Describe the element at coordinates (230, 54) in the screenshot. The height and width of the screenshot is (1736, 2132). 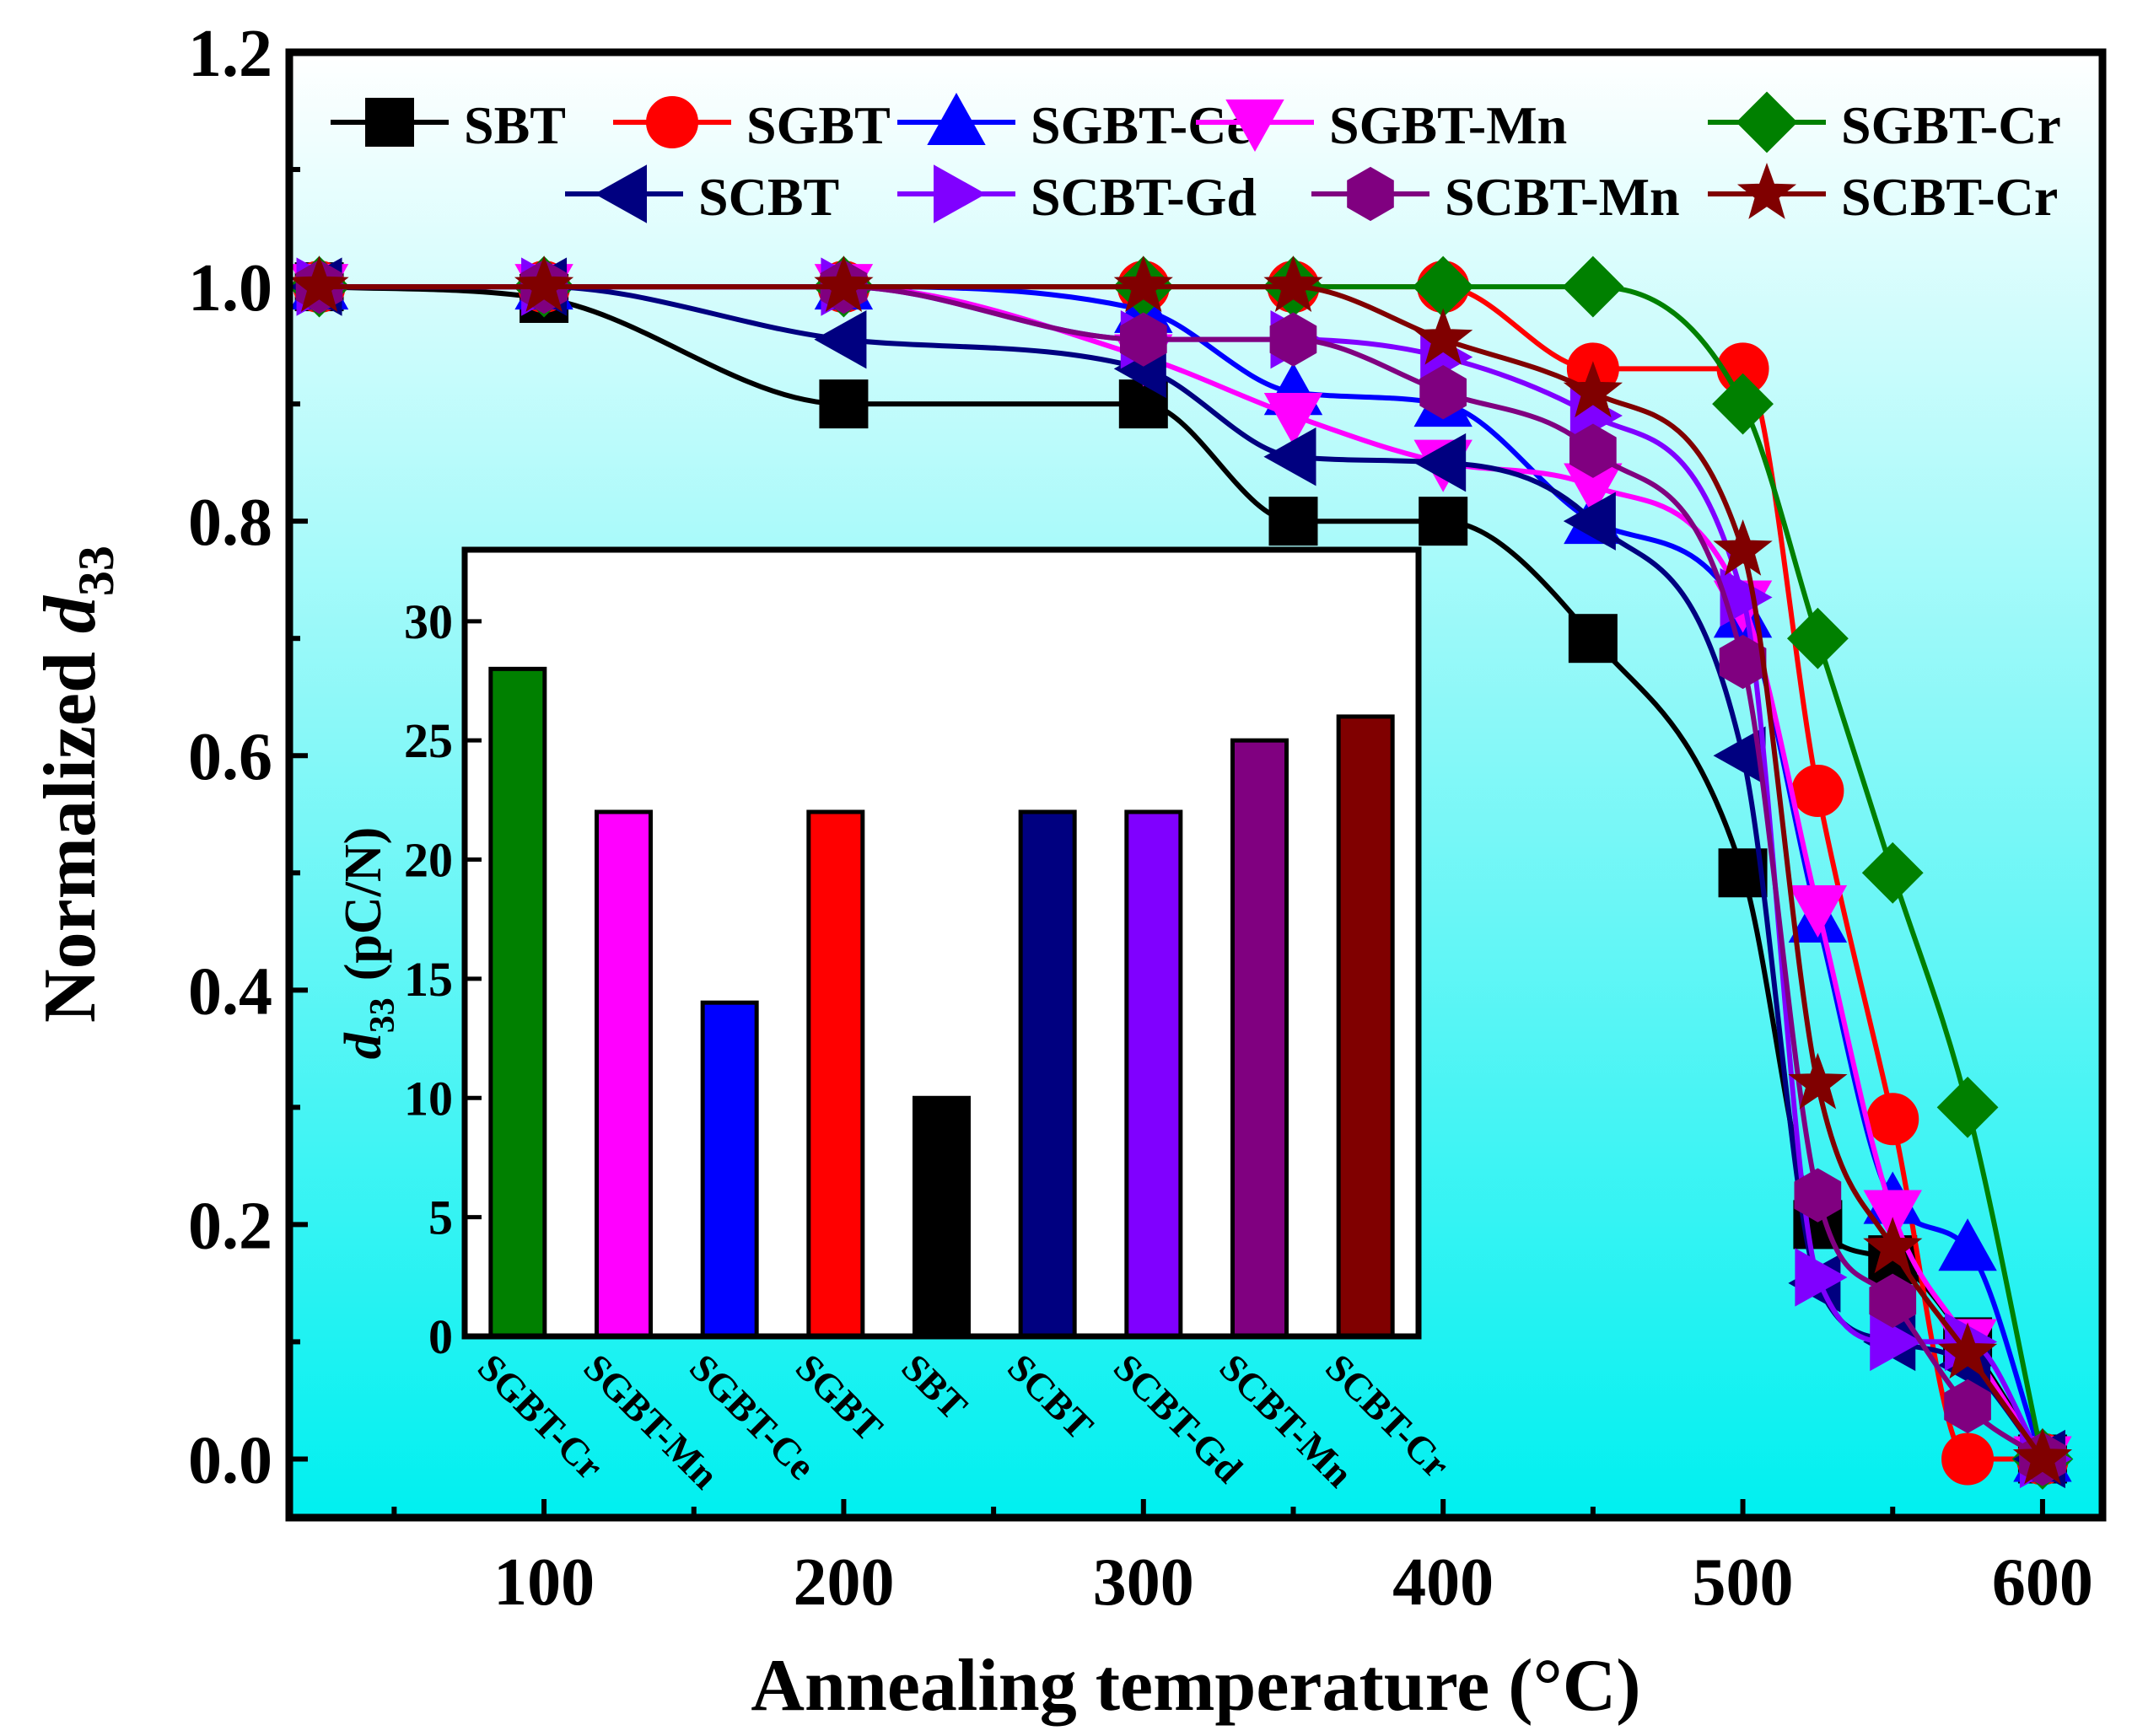
I see `y-tick-label: 1.2` at that location.